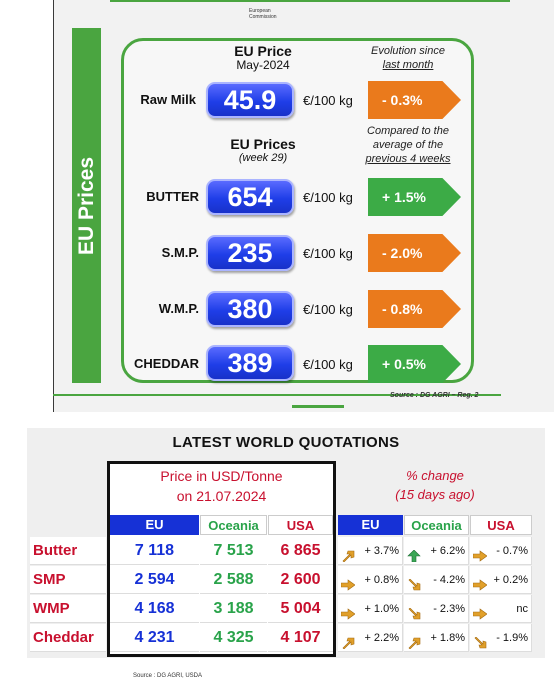 This screenshot has height=685, width=554. I want to click on price-header-line1: Price in USD/Tonne, so click(221, 476).